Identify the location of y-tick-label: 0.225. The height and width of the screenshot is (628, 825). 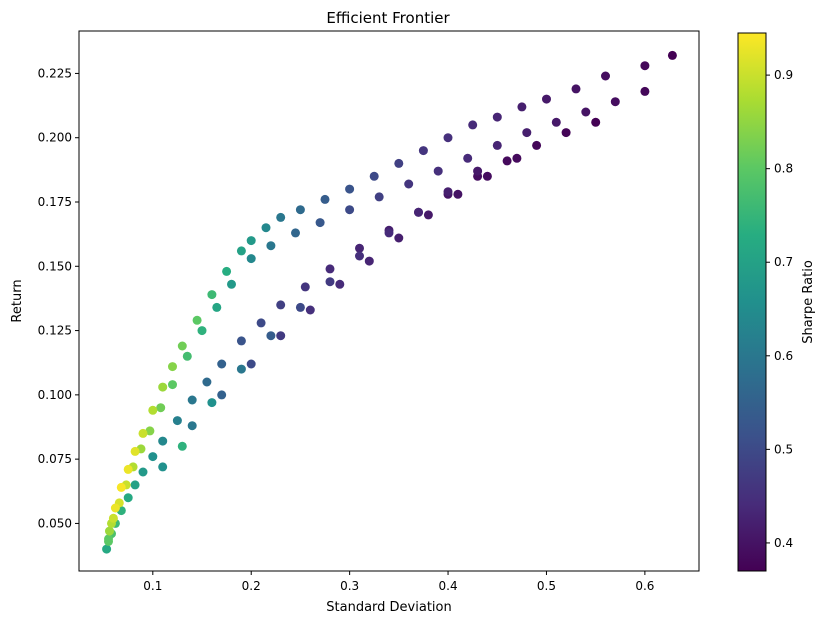
(55, 73).